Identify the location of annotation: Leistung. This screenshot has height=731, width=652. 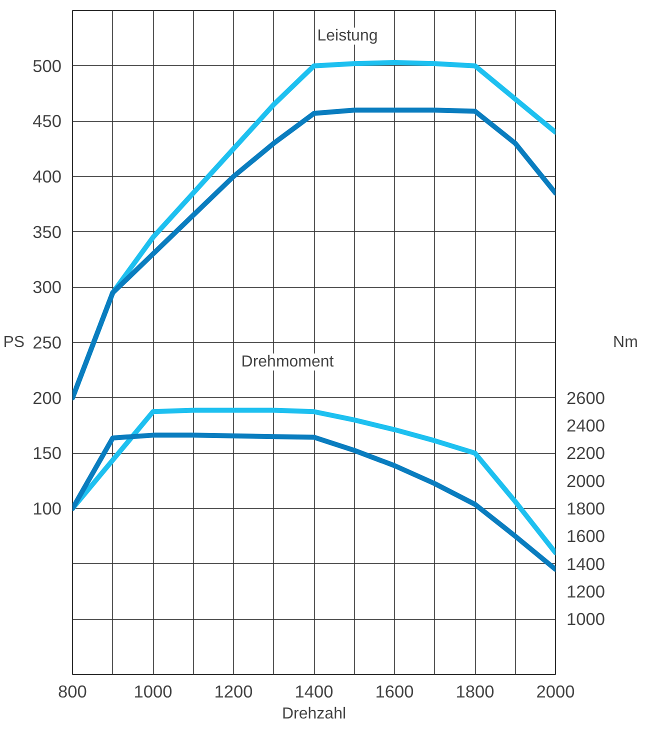
(347, 36).